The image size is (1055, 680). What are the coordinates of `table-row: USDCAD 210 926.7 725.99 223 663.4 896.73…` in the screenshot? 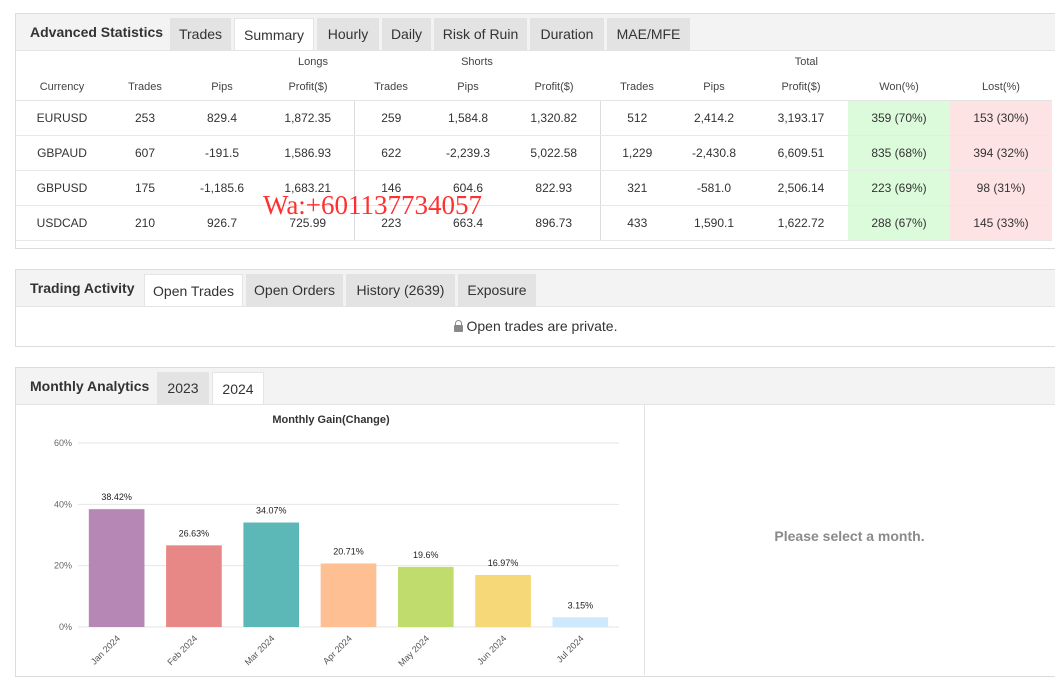 It's located at (534, 223).